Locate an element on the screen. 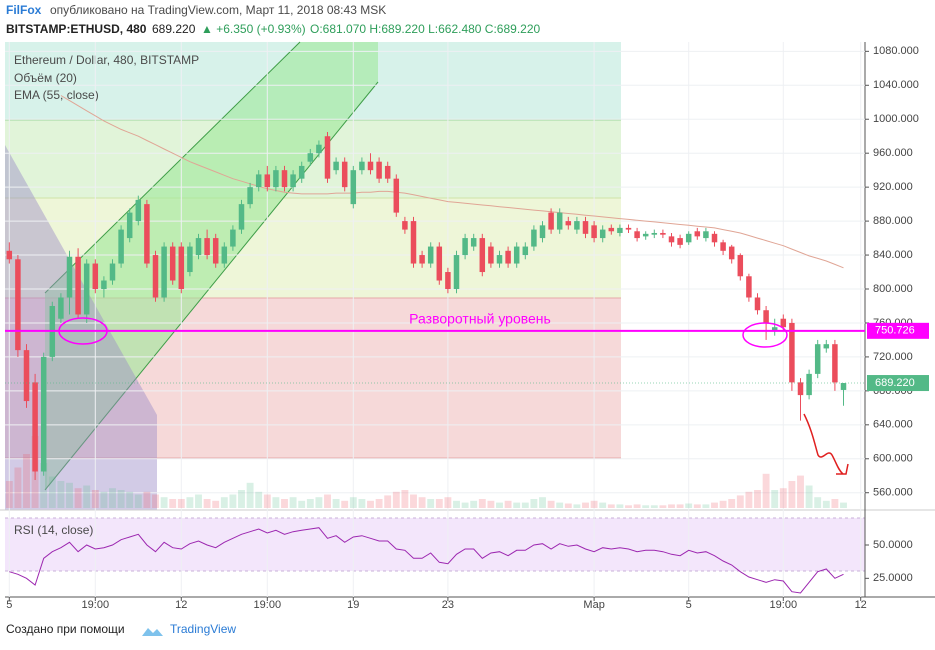  y-tick-label: 640.000 is located at coordinates (893, 425).